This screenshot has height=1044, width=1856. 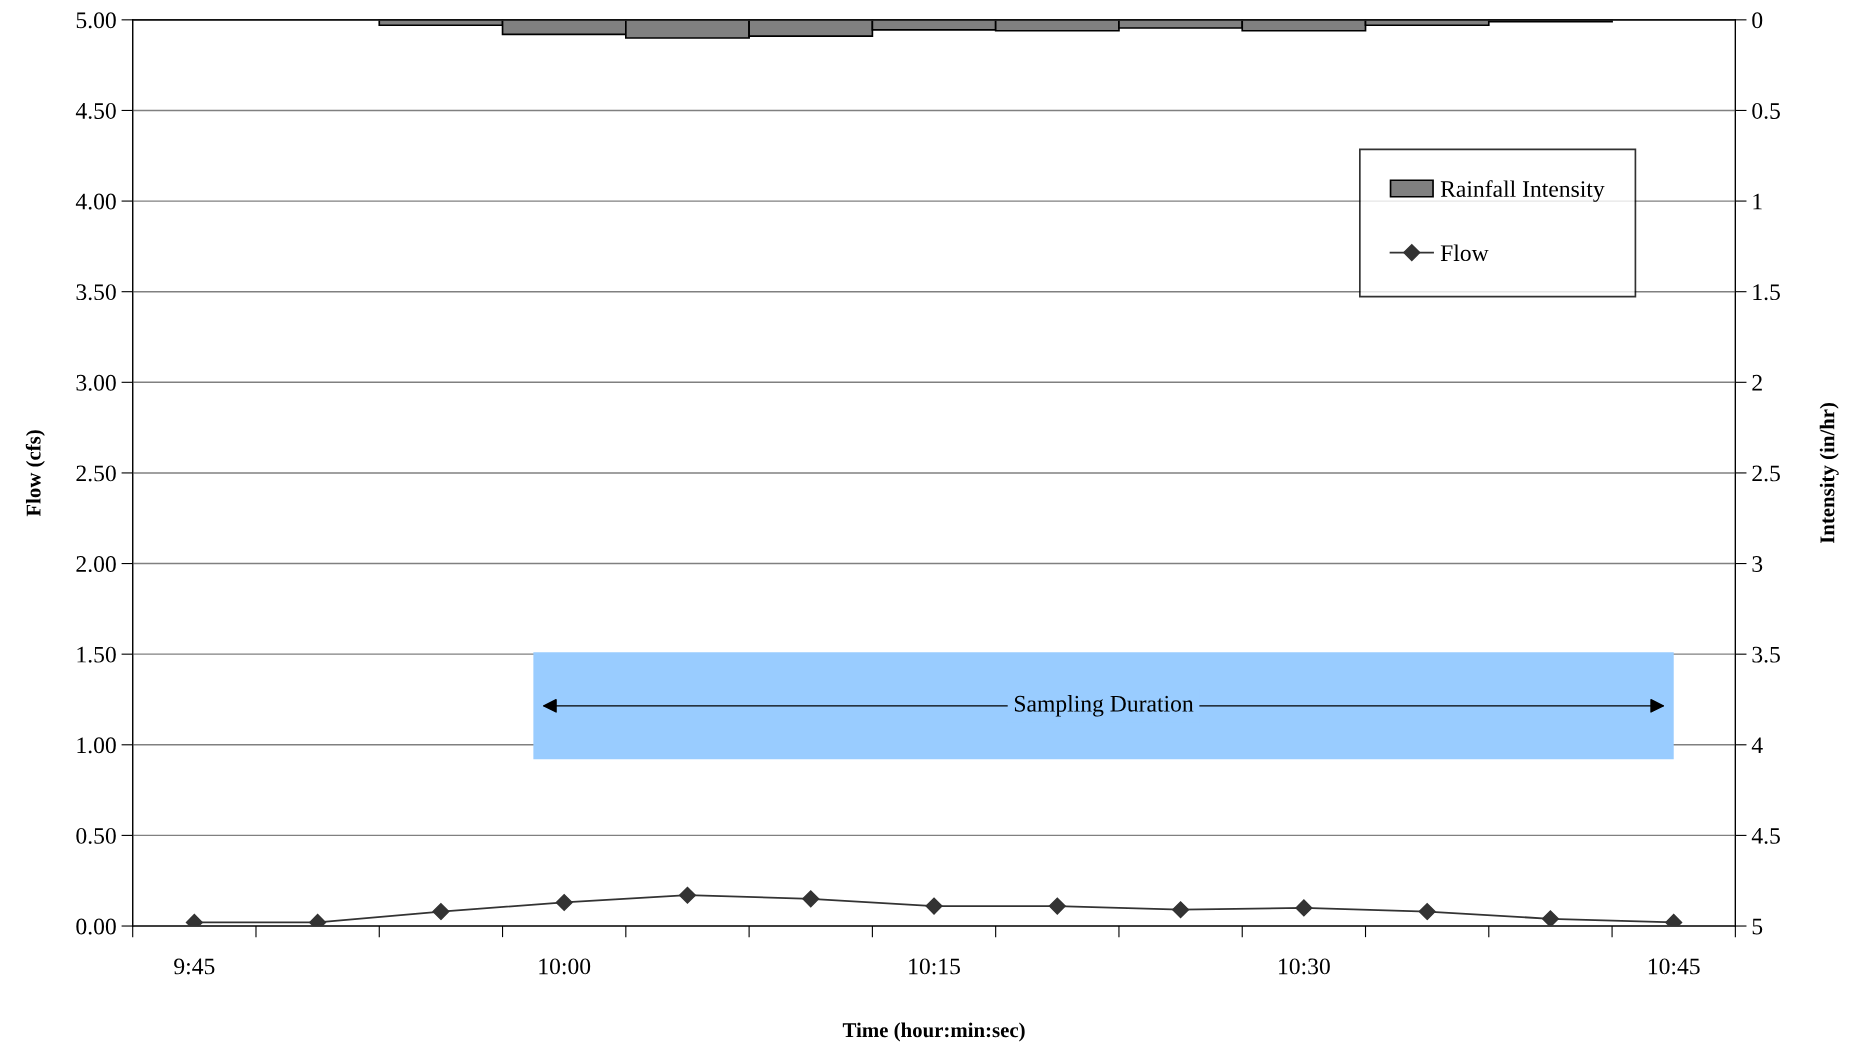 I want to click on y-tick-label: 4.50, so click(x=95, y=110).